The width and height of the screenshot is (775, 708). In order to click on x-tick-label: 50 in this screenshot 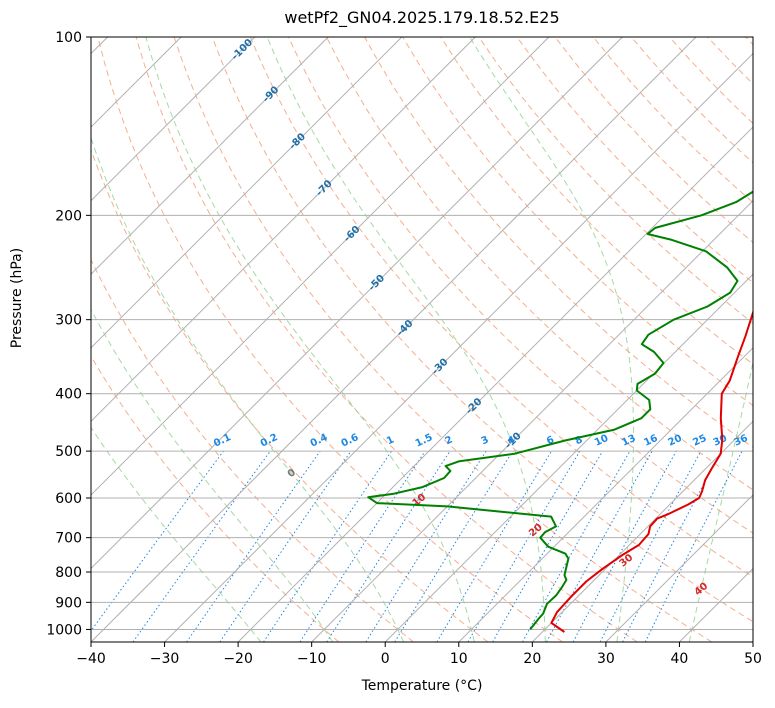, I will do `click(753, 659)`.